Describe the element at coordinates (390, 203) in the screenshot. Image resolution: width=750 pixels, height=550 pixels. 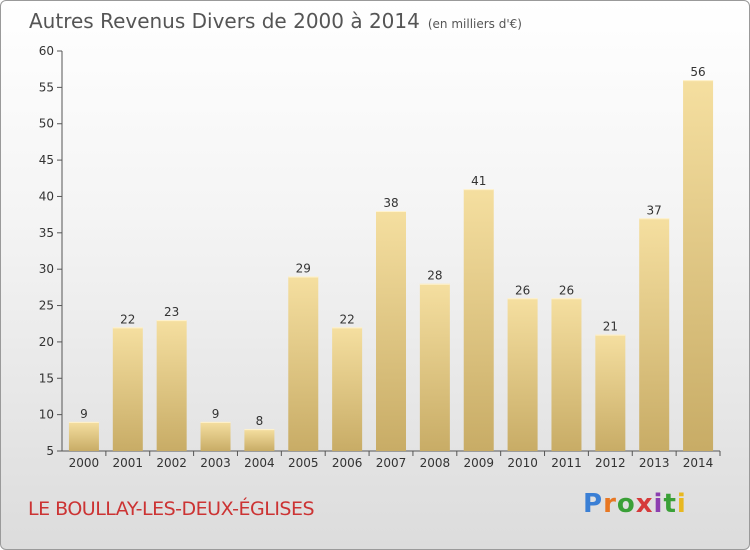
I see `bar-value-label: 38` at that location.